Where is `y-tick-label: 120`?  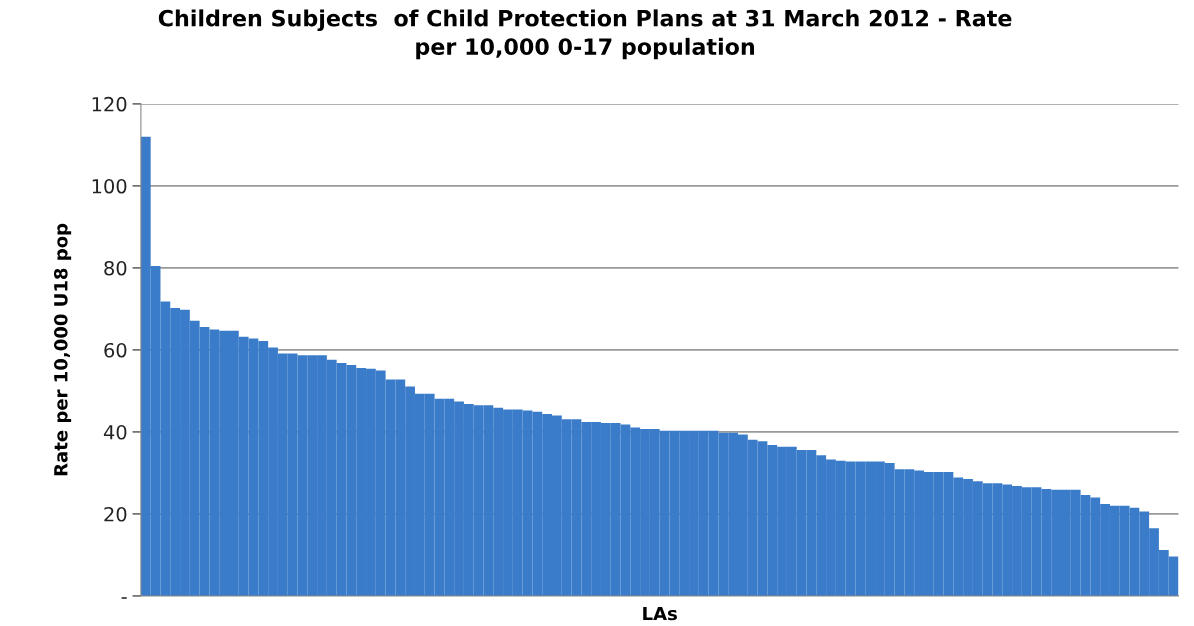 y-tick-label: 120 is located at coordinates (109, 104).